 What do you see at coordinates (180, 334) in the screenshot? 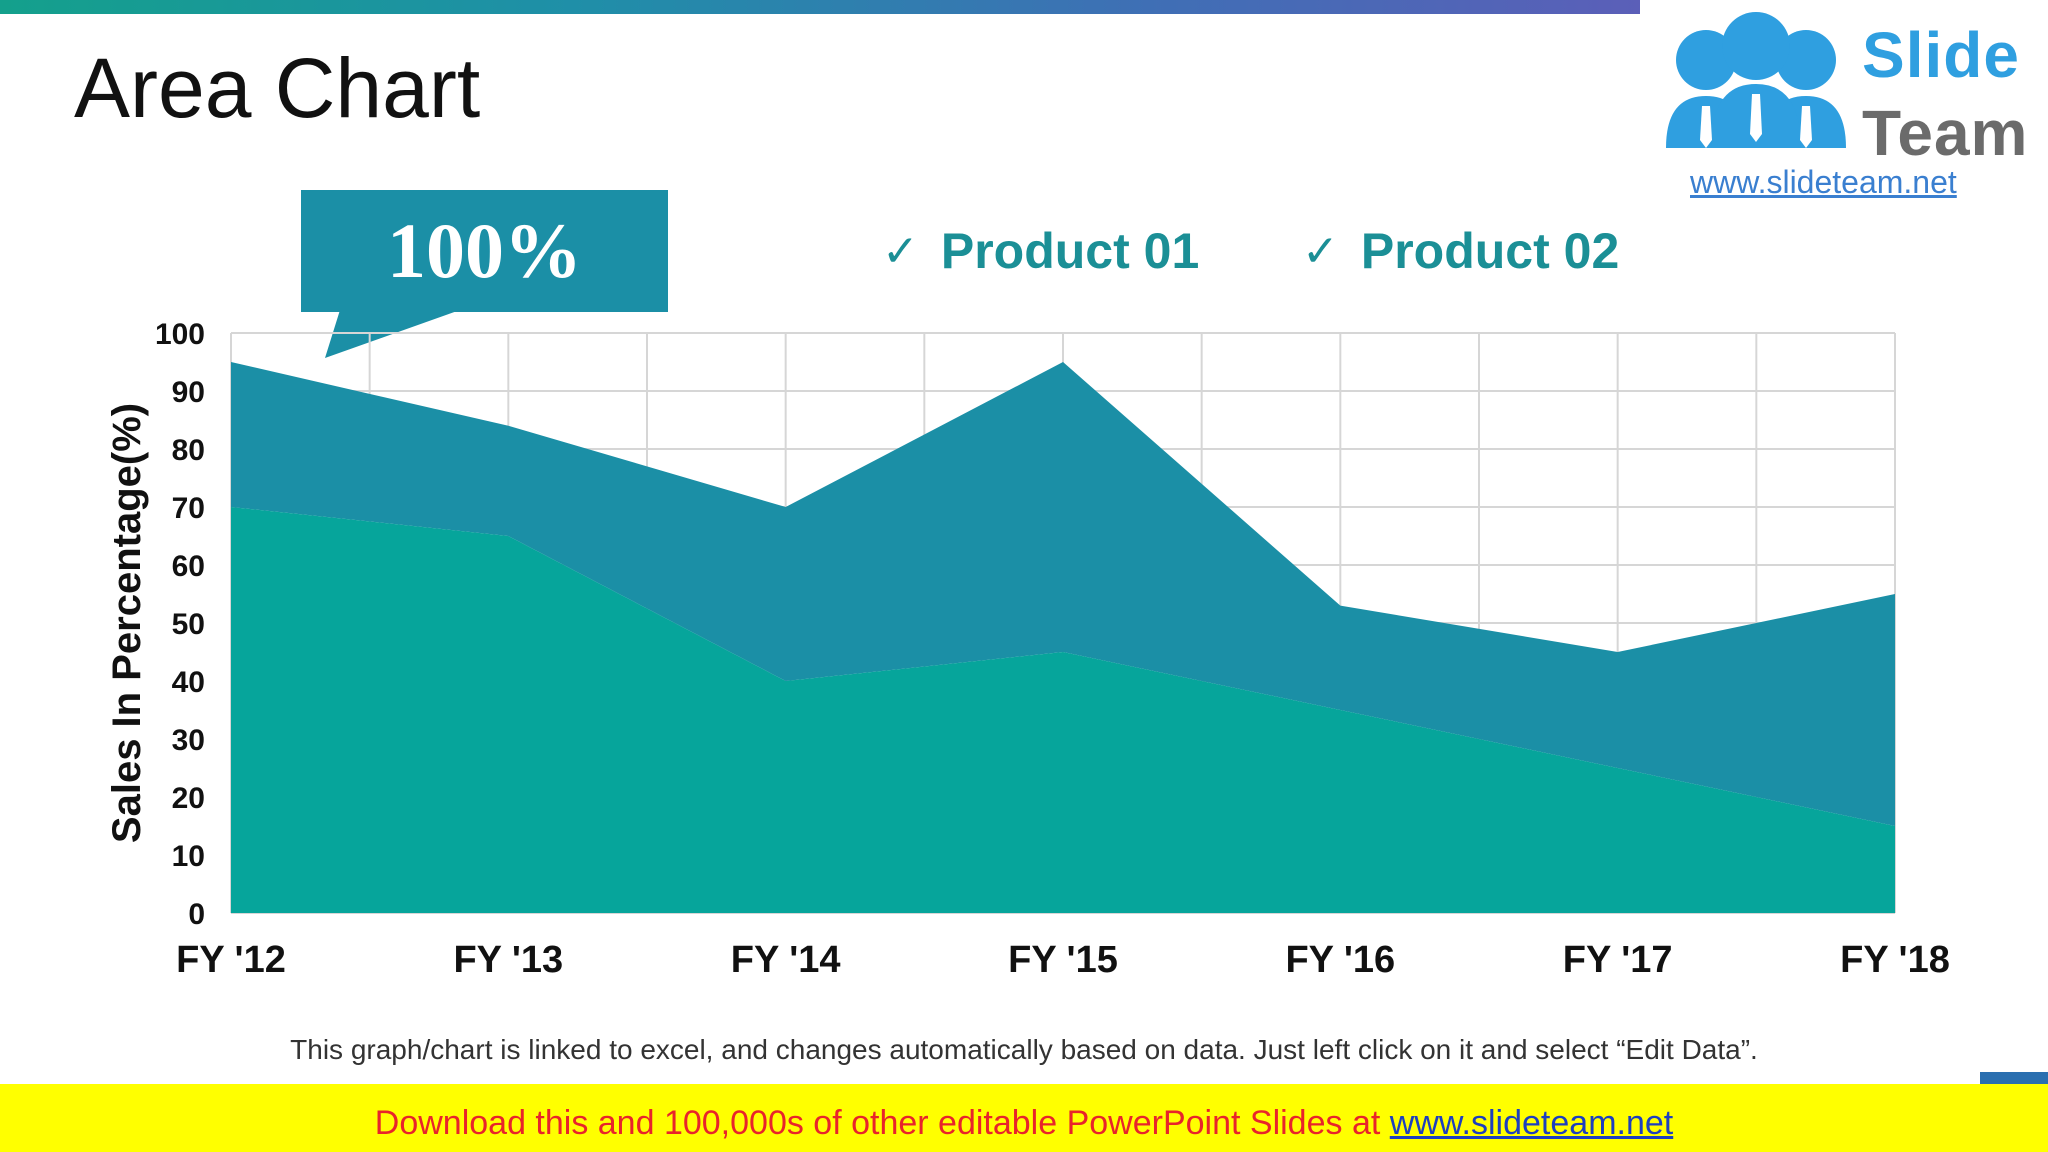
I see `y-tick-label: 100` at bounding box center [180, 334].